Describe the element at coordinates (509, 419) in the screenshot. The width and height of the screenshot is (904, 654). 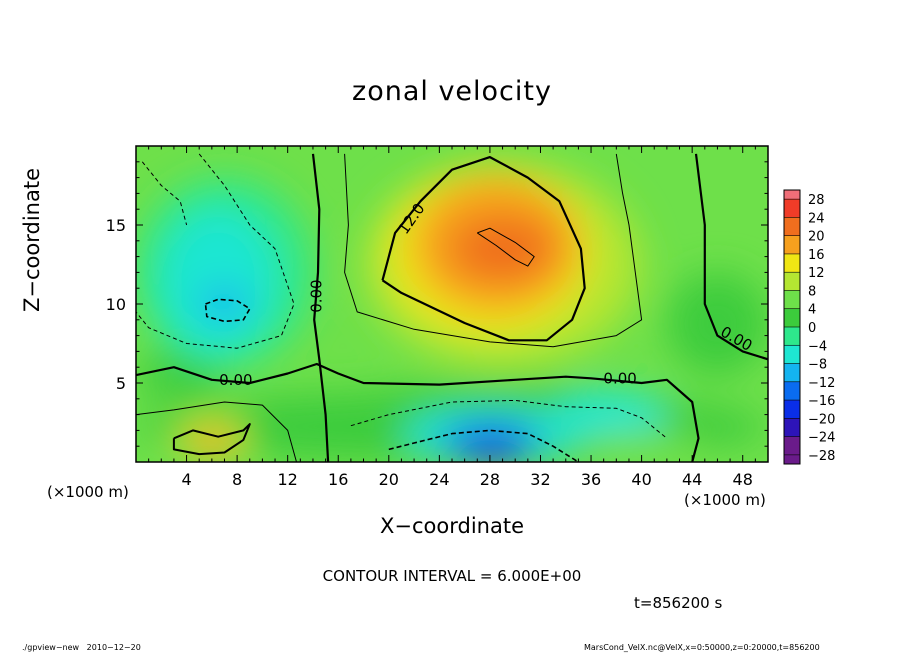
I see `contour-neg6-bottom` at that location.